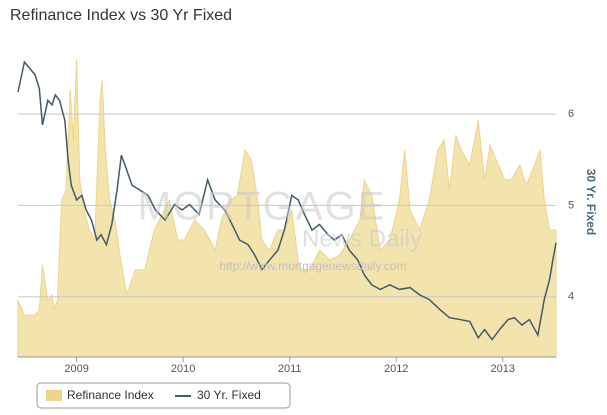 The width and height of the screenshot is (607, 415). What do you see at coordinates (362, 238) in the screenshot?
I see `watermark: News Daily` at bounding box center [362, 238].